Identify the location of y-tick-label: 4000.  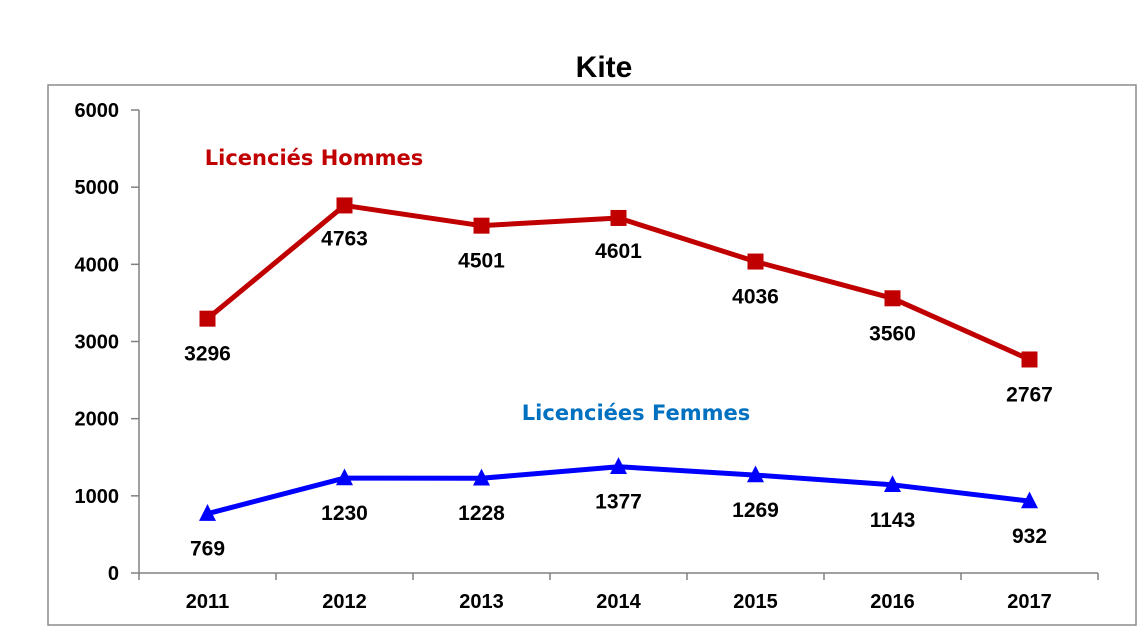
(97, 265).